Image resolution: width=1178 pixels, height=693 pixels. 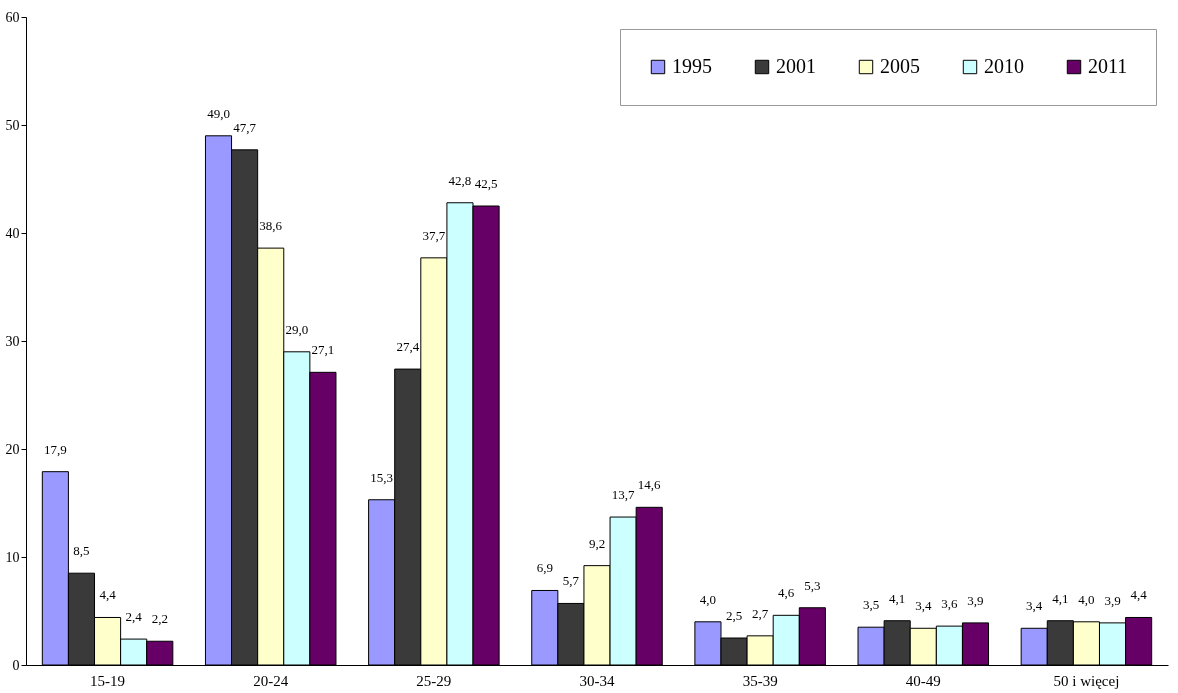 What do you see at coordinates (382, 477) in the screenshot?
I see `data-label: 15,3` at bounding box center [382, 477].